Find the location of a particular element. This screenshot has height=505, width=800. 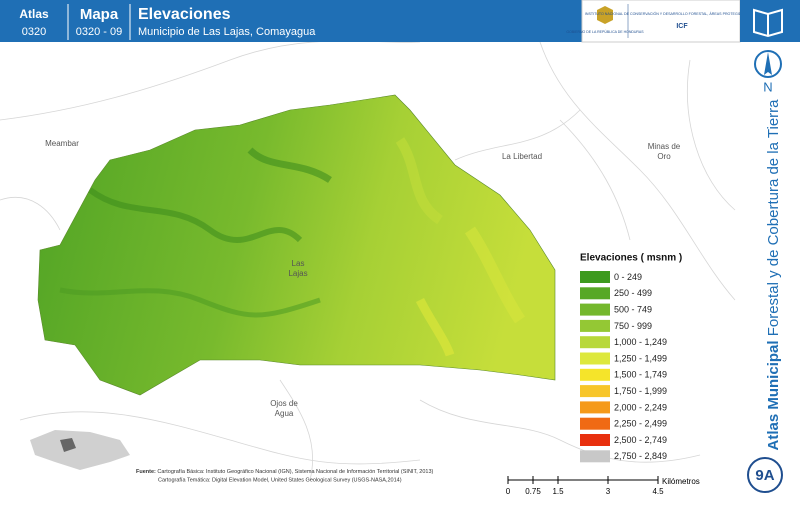

scale-label: 0.75 is located at coordinates (533, 491).